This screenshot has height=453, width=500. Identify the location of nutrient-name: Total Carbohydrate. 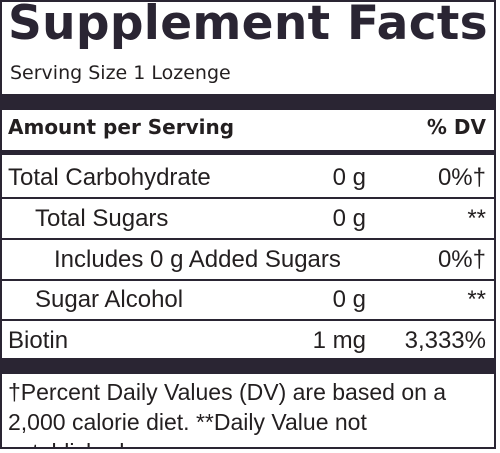
(109, 177).